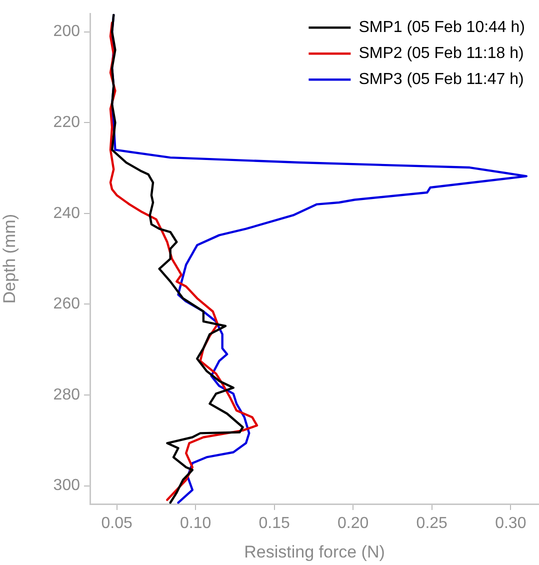 This screenshot has width=539, height=565. Describe the element at coordinates (441, 79) in the screenshot. I see `legend-label: SMP3 (05 Feb 11:47 h)` at that location.